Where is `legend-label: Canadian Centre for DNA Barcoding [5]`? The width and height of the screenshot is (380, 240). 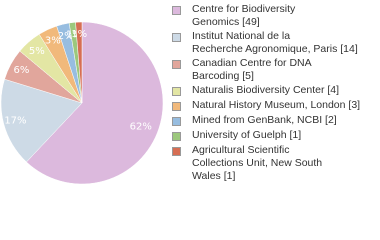
legend-label: Canadian Centre for DNA Barcoding [5] is located at coordinates (252, 69).